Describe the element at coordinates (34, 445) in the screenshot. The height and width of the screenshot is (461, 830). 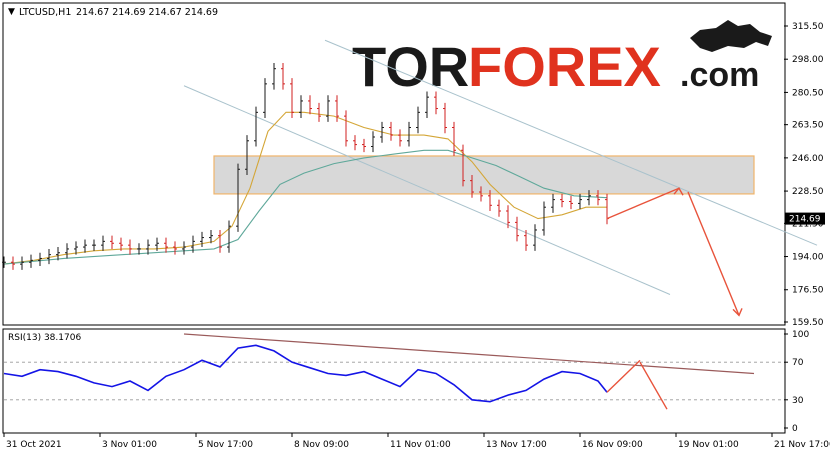
I see `time-axis-label: 31 Oct 2021` at that location.